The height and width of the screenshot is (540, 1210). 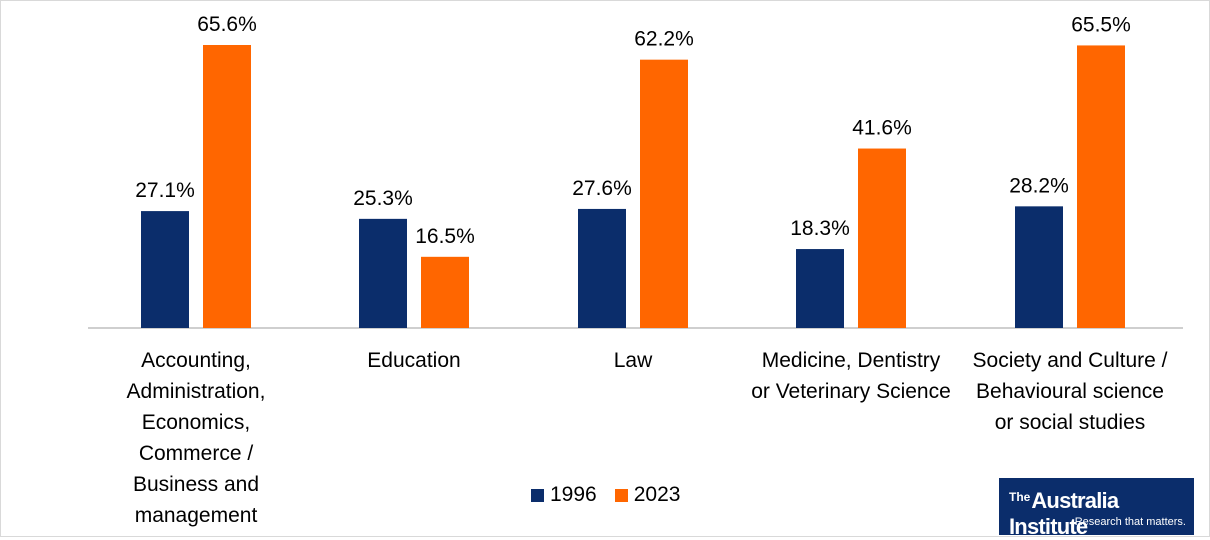 I want to click on legend-swatch-1996, so click(x=537, y=495).